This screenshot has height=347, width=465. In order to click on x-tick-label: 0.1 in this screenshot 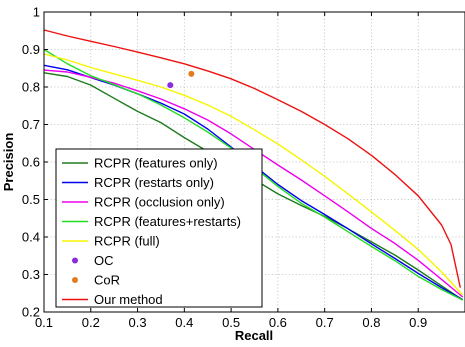, I will do `click(44, 322)`.